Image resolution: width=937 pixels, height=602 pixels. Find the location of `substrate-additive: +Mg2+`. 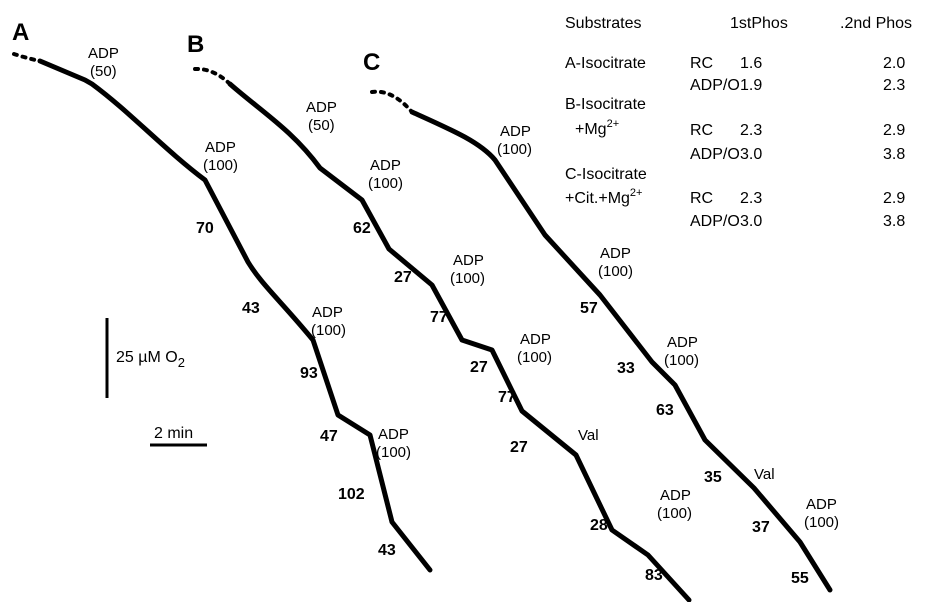

substrate-additive: +Mg2+ is located at coordinates (597, 128).